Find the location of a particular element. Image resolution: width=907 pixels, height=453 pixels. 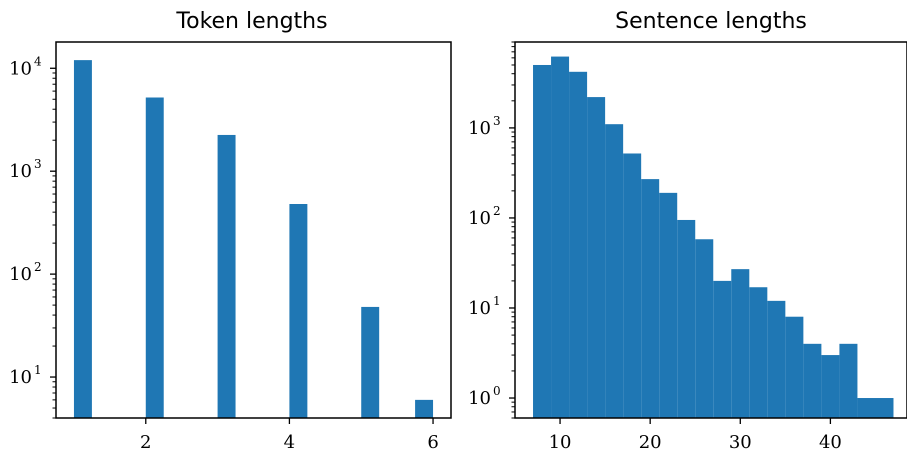

sentence-lengths-y-tick-exp-1: 1 is located at coordinates (497, 301).